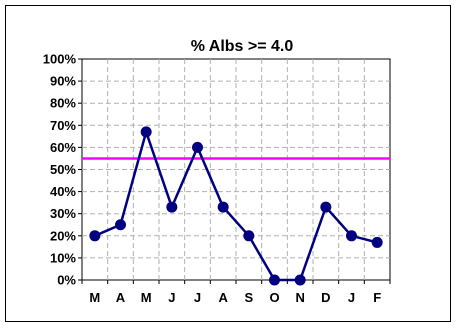  Describe the element at coordinates (63, 213) in the screenshot. I see `y-tick-label: 30%` at that location.